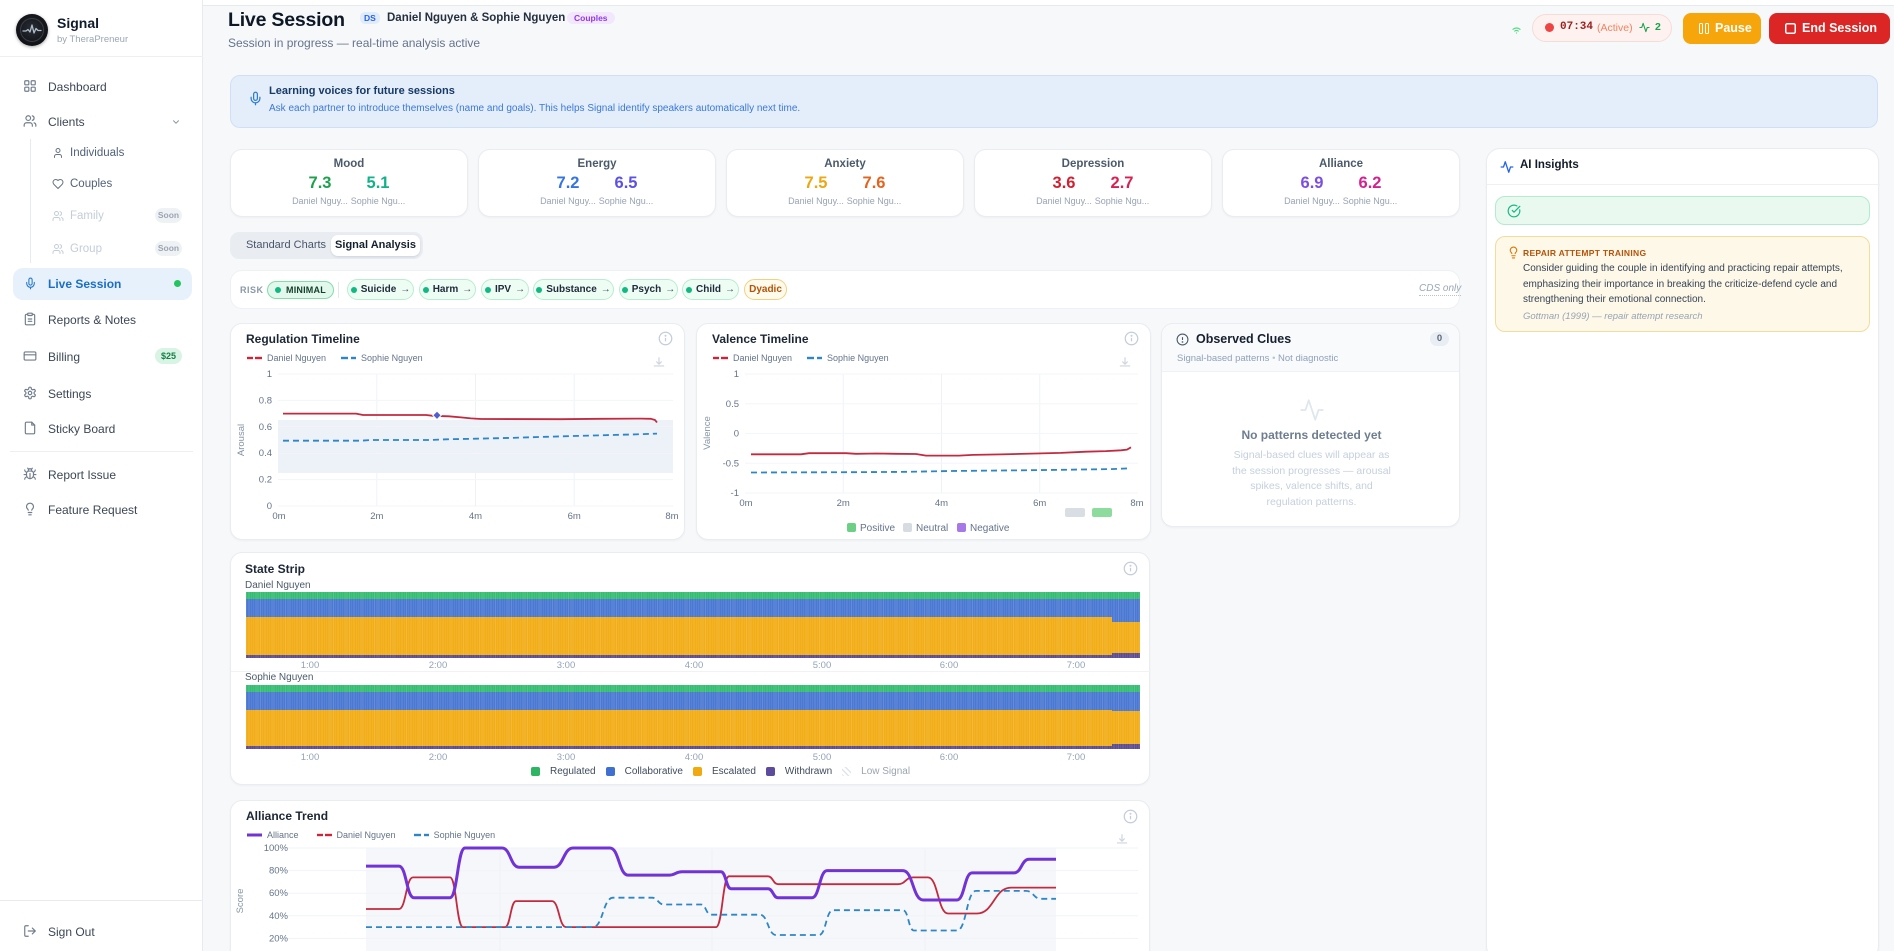 Image resolution: width=1894 pixels, height=951 pixels. What do you see at coordinates (731, 463) in the screenshot?
I see `svg-text: -0.5` at bounding box center [731, 463].